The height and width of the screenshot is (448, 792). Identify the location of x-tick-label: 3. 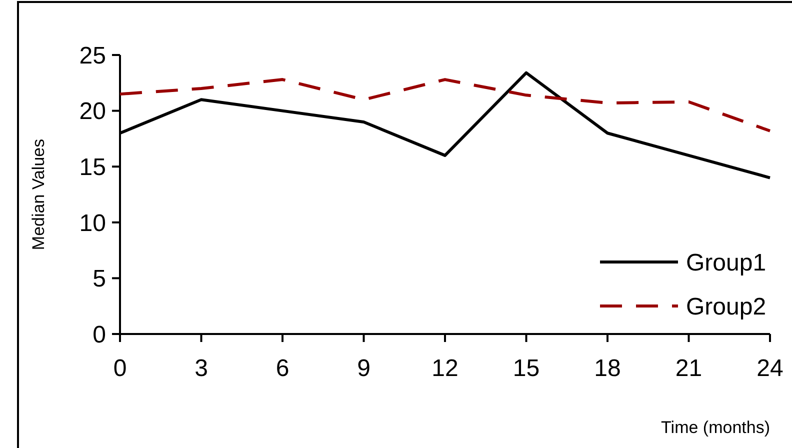
(201, 368).